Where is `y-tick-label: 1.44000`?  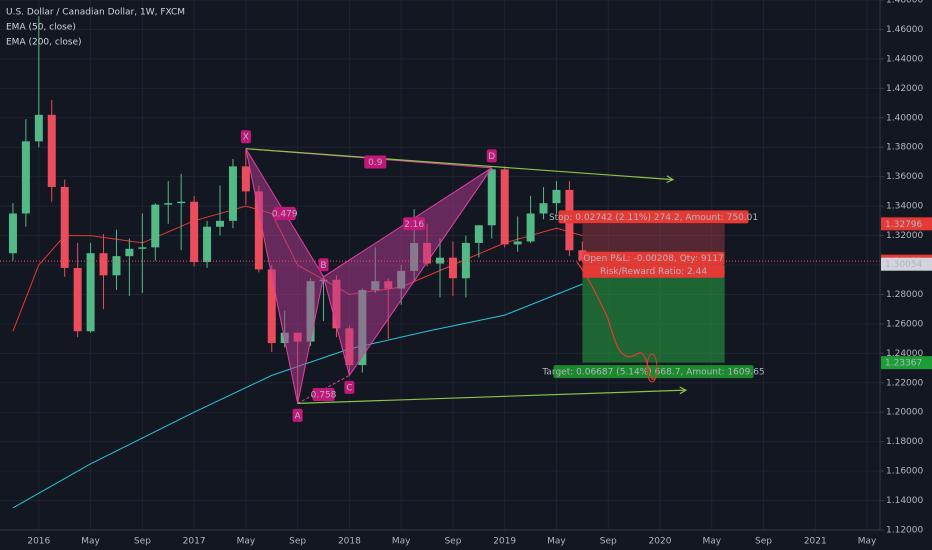
y-tick-label: 1.44000 is located at coordinates (904, 59).